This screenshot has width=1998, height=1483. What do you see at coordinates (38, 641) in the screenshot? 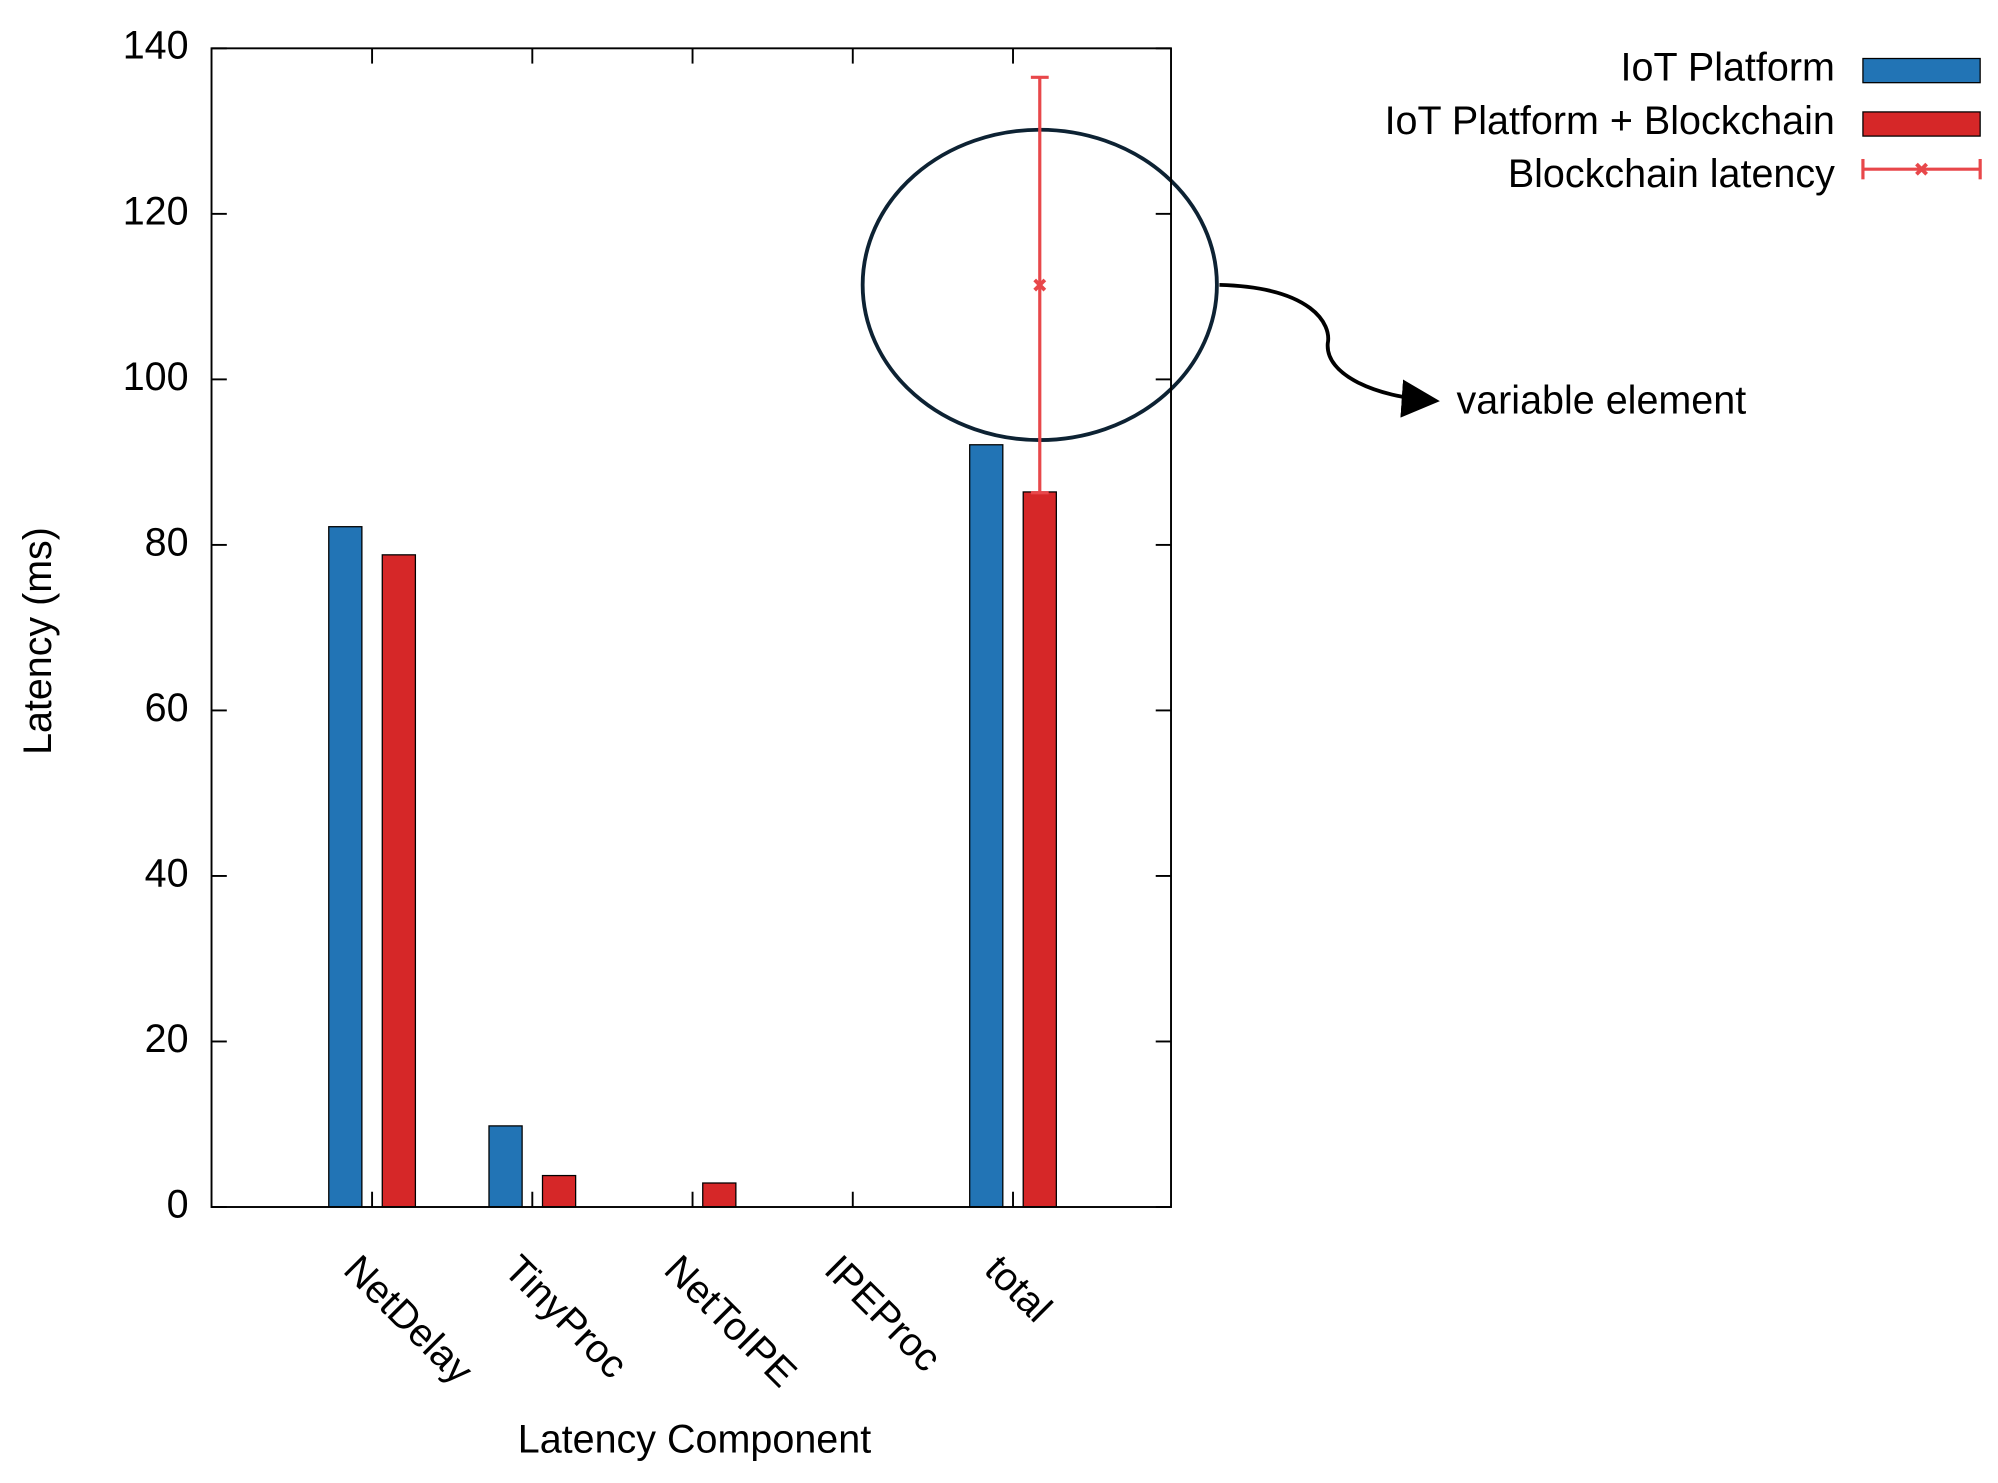
I see `y-axis-label: Latency (ms)` at bounding box center [38, 641].